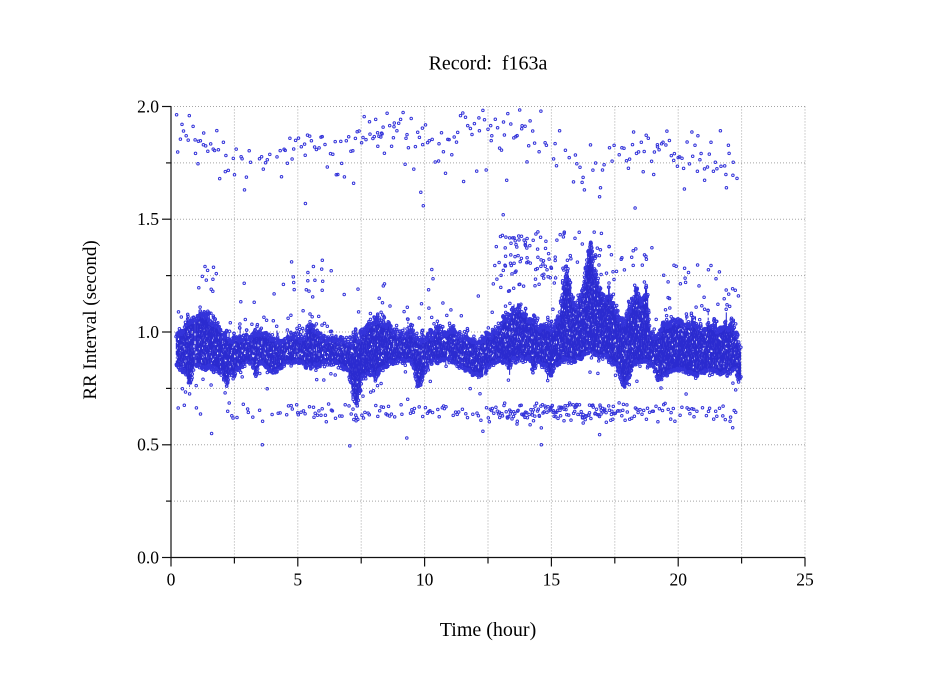 The height and width of the screenshot is (697, 949). What do you see at coordinates (488, 630) in the screenshot?
I see `svg-text: Time (hour)` at bounding box center [488, 630].